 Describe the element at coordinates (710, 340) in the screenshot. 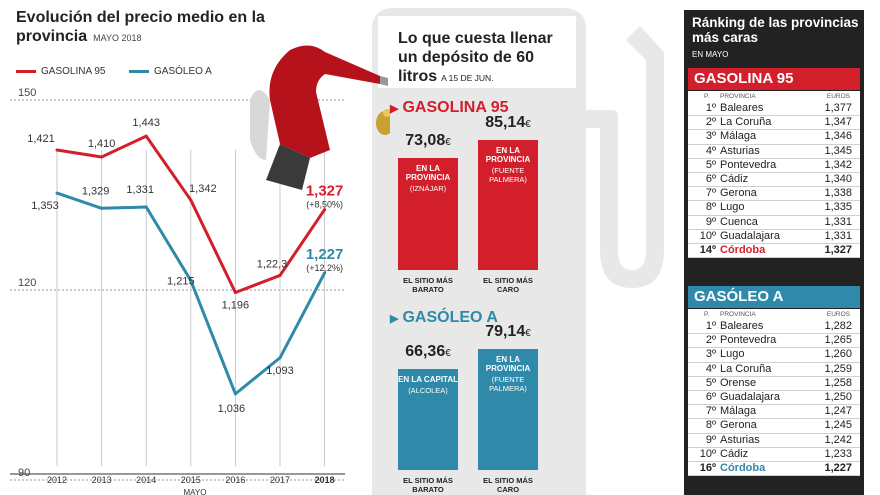

I see `ranking-position: 2º` at that location.